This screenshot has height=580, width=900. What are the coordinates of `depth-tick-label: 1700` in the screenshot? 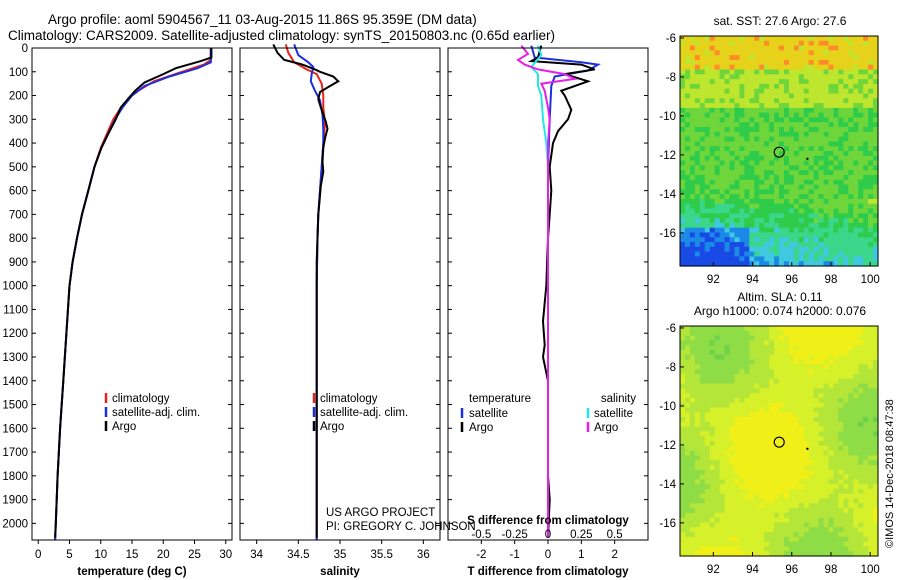 It's located at (15, 453).